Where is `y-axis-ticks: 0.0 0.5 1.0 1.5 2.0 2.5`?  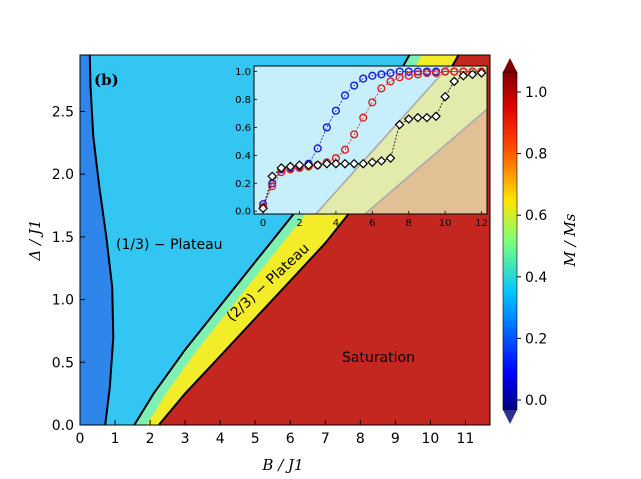
y-axis-ticks: 0.0 0.5 1.0 1.5 2.0 2.5 is located at coordinates (68, 269).